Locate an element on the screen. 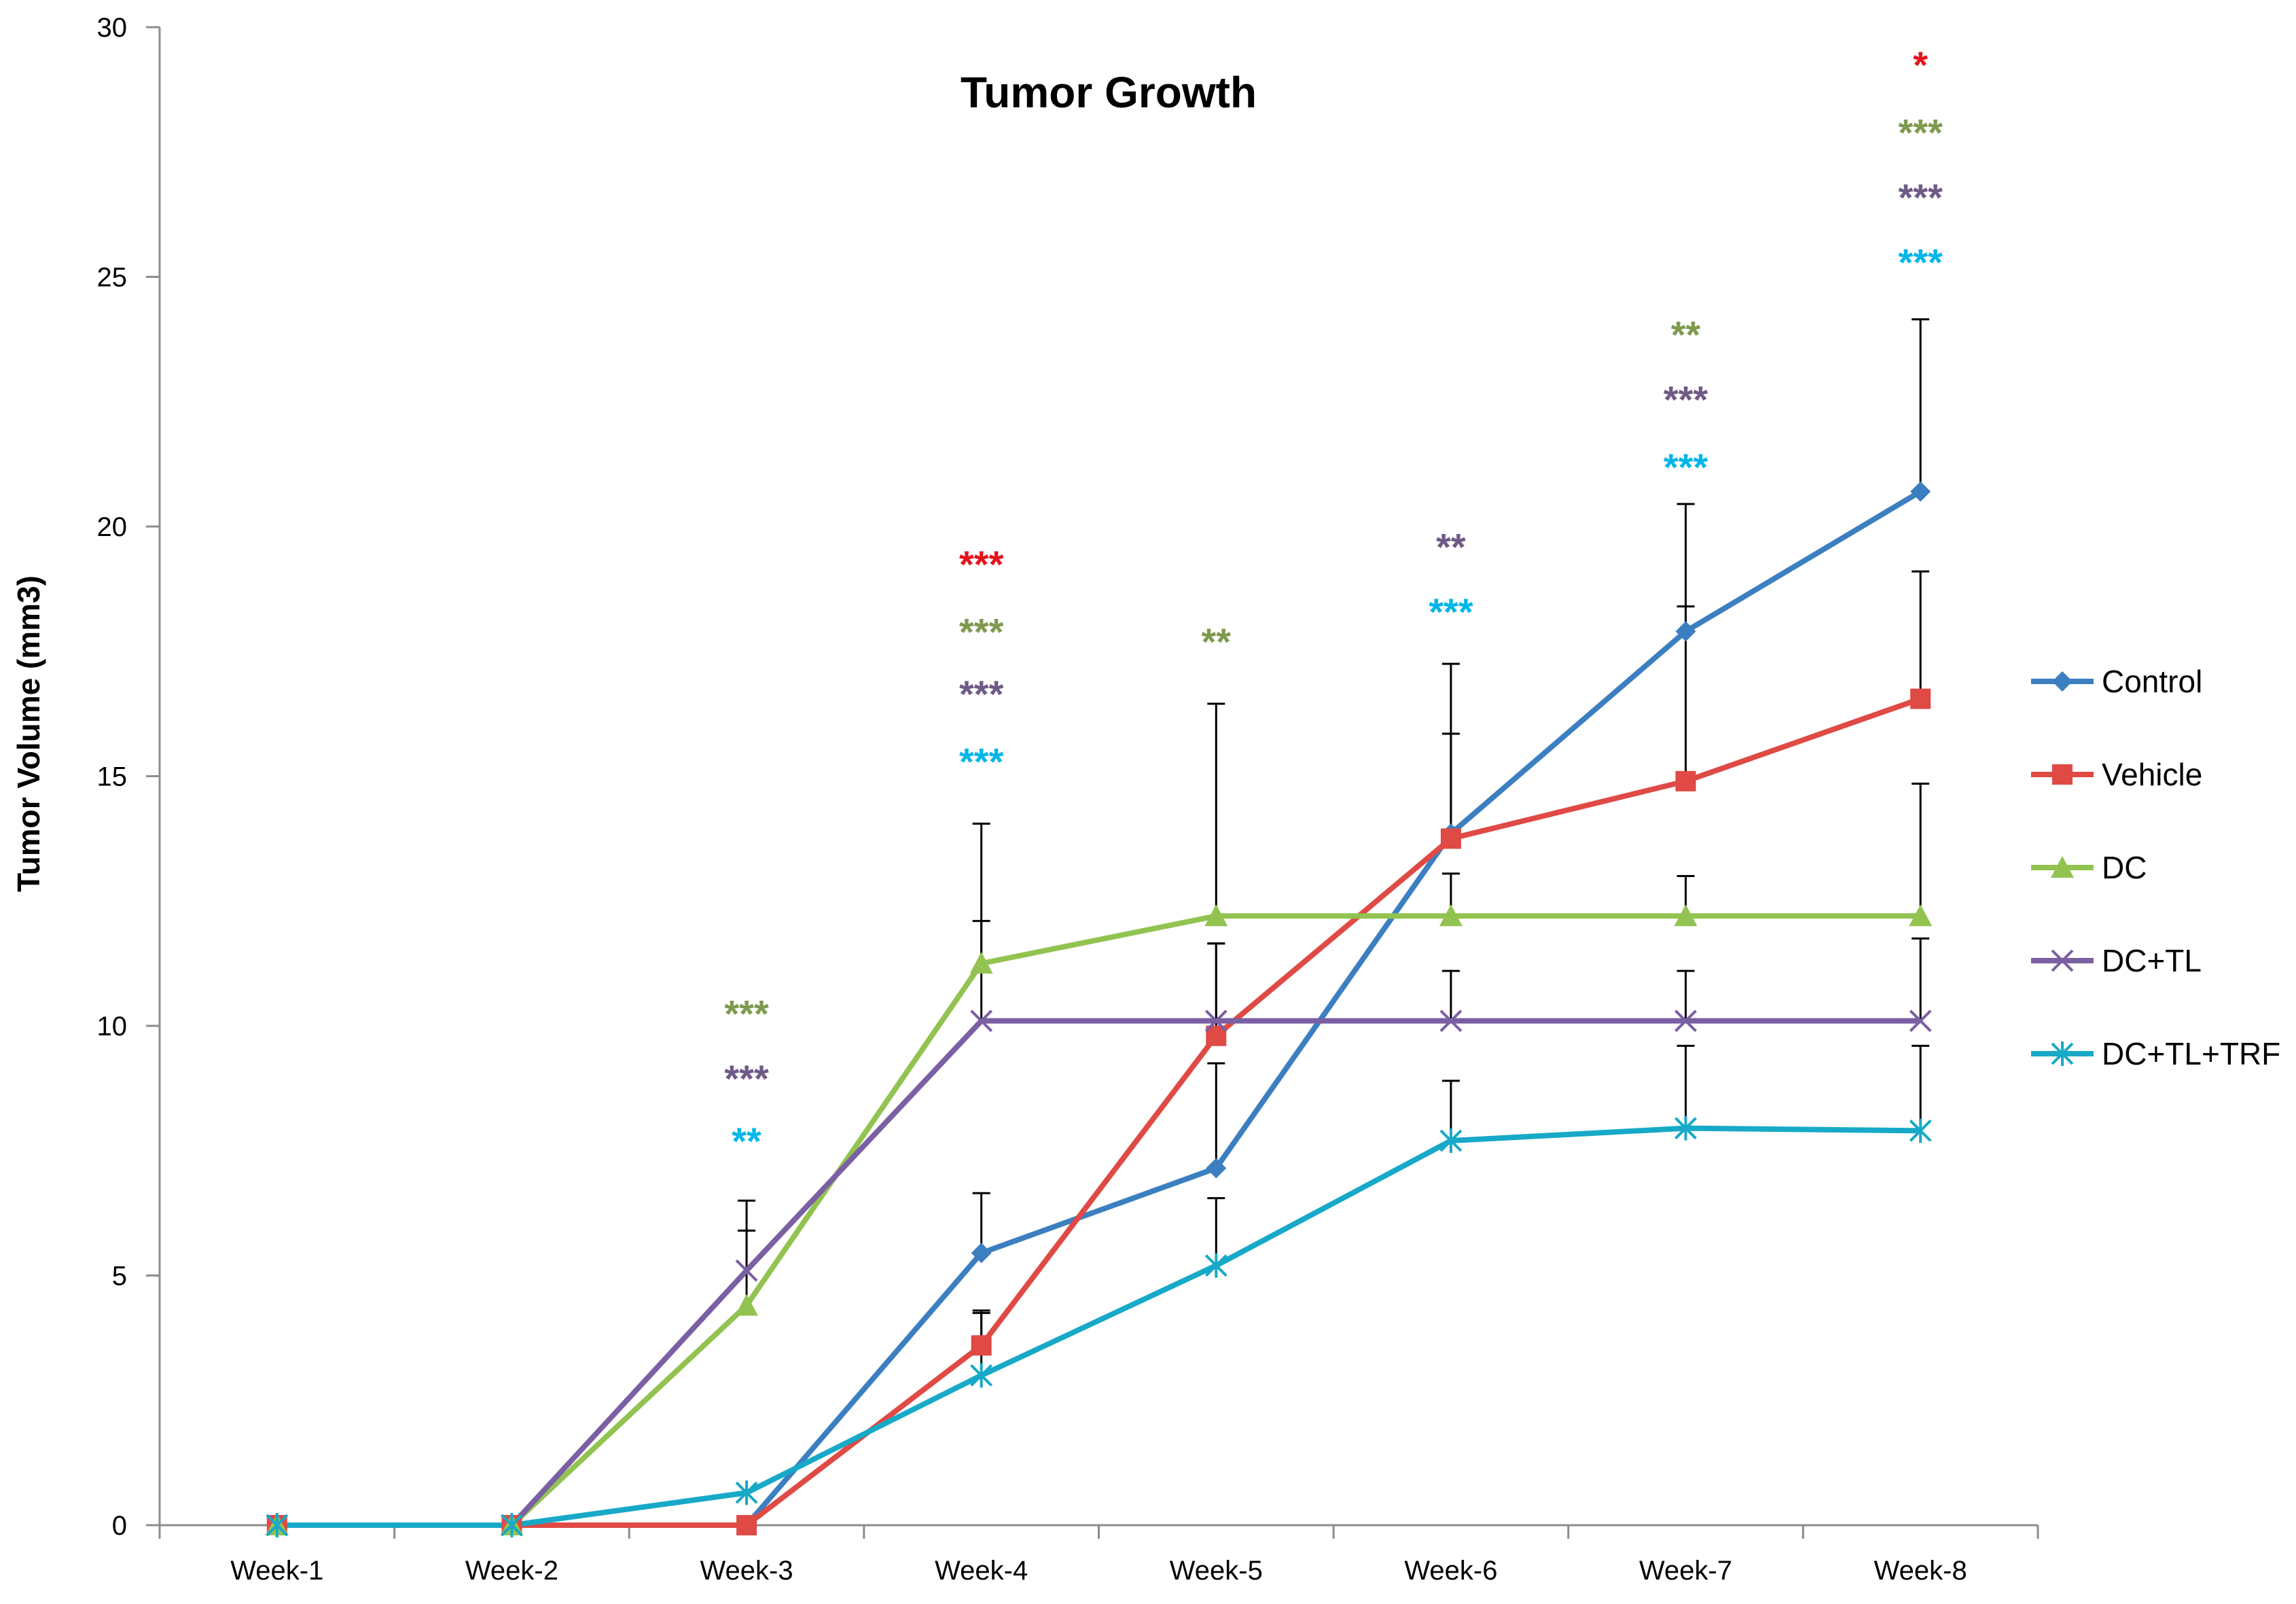 The width and height of the screenshot is (2296, 1604). y-tick-label: 5 is located at coordinates (119, 1276).